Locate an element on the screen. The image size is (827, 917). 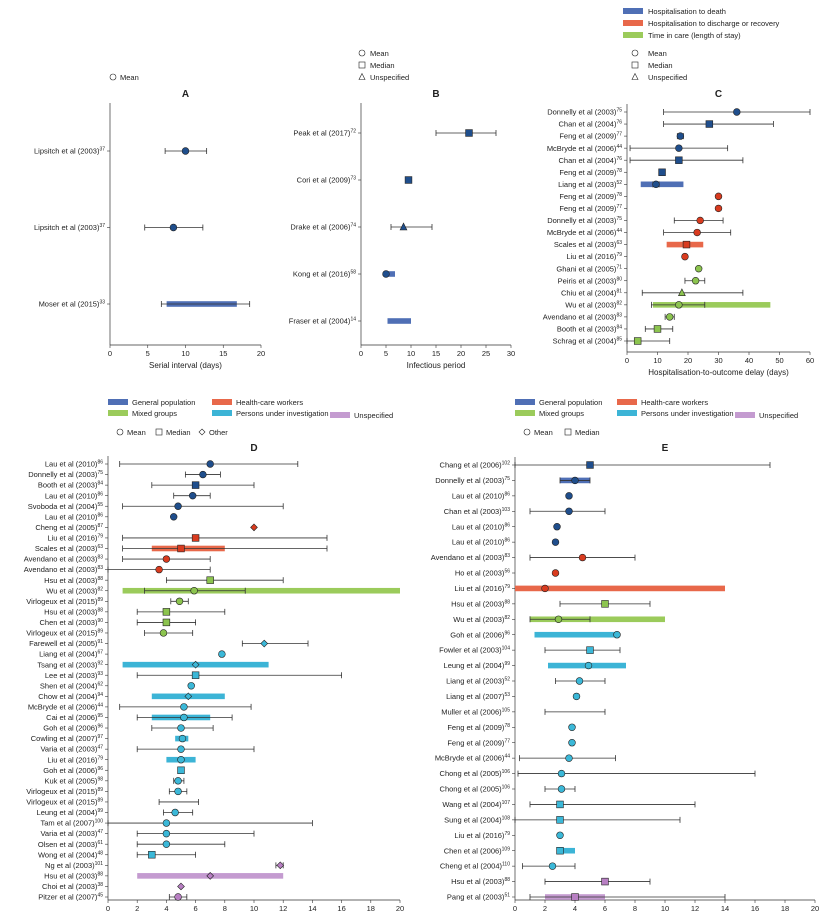
legend-swatch-e is located at coordinates (627, 402).